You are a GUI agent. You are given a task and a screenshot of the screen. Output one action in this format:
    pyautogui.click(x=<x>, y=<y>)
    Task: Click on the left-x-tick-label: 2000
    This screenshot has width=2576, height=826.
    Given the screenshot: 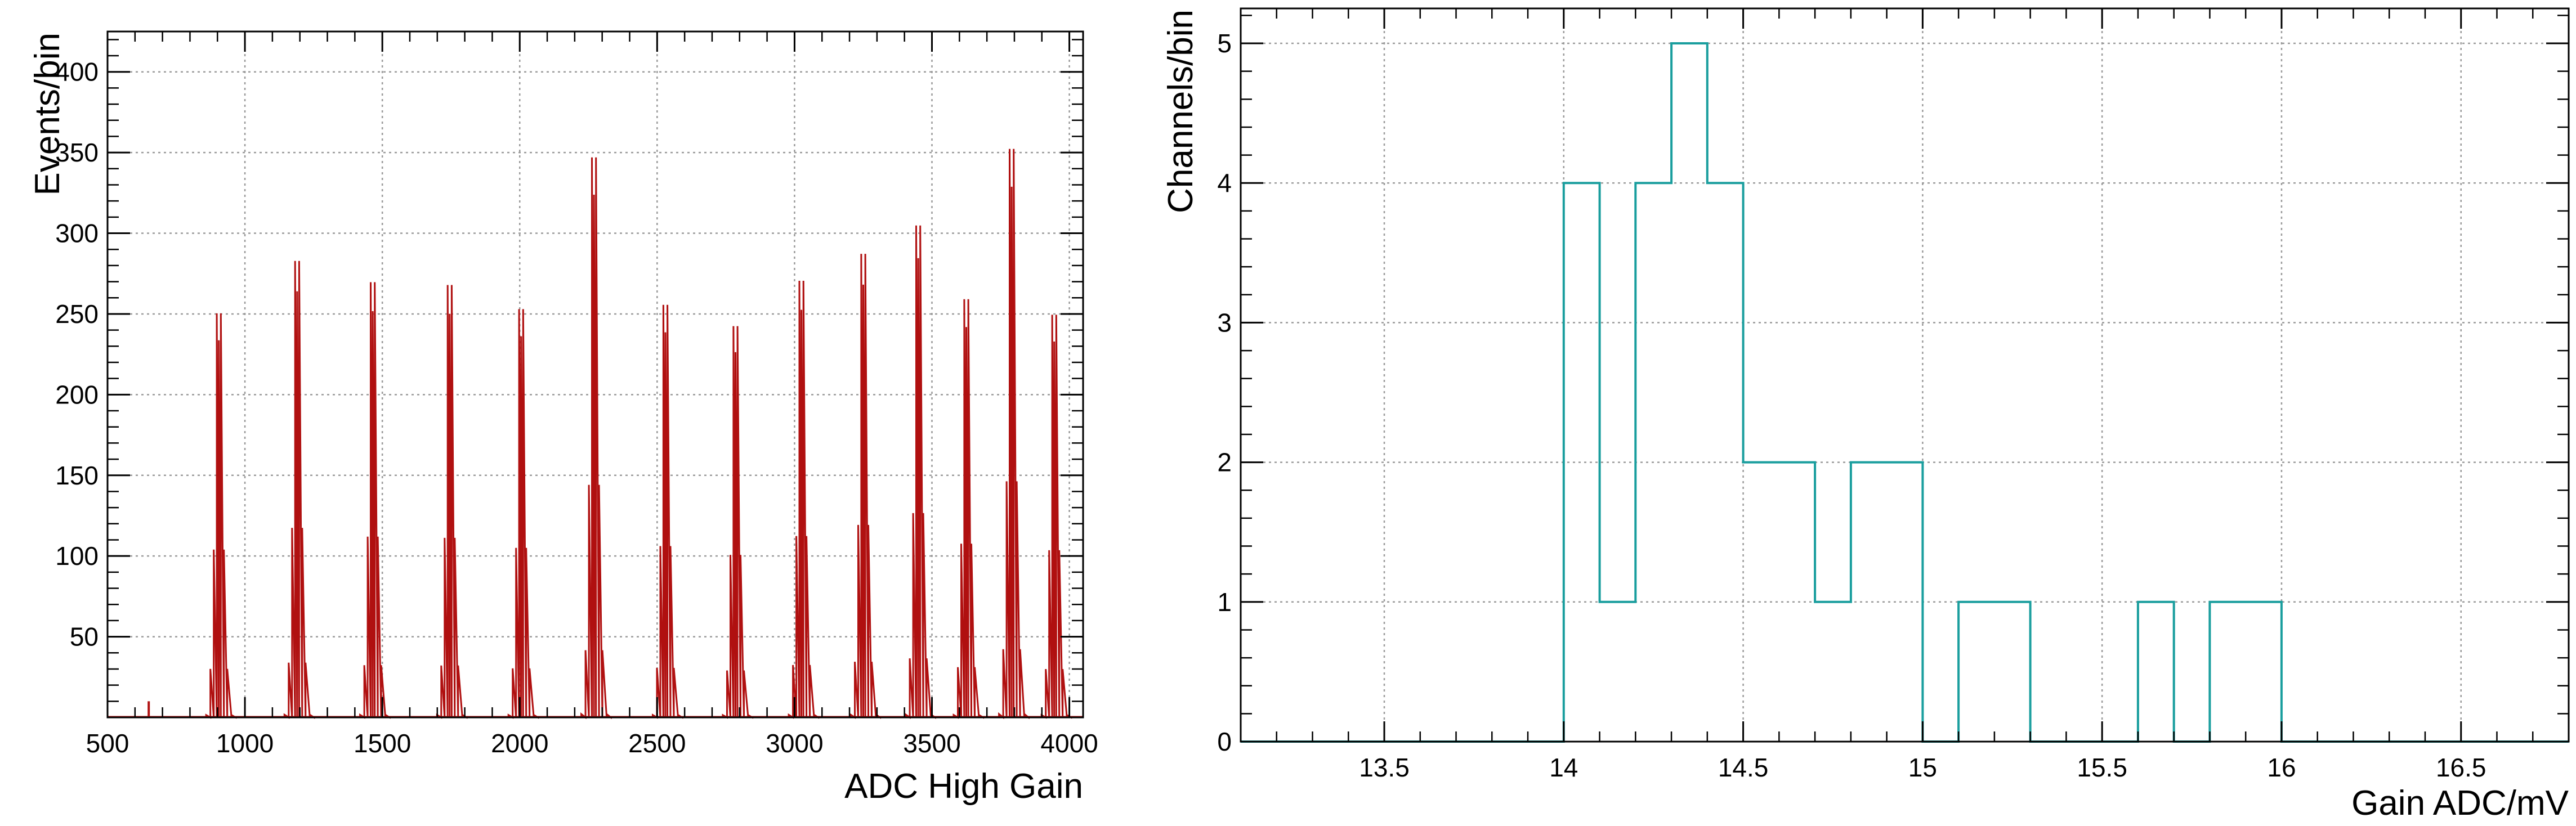 What is the action you would take?
    pyautogui.click(x=519, y=743)
    